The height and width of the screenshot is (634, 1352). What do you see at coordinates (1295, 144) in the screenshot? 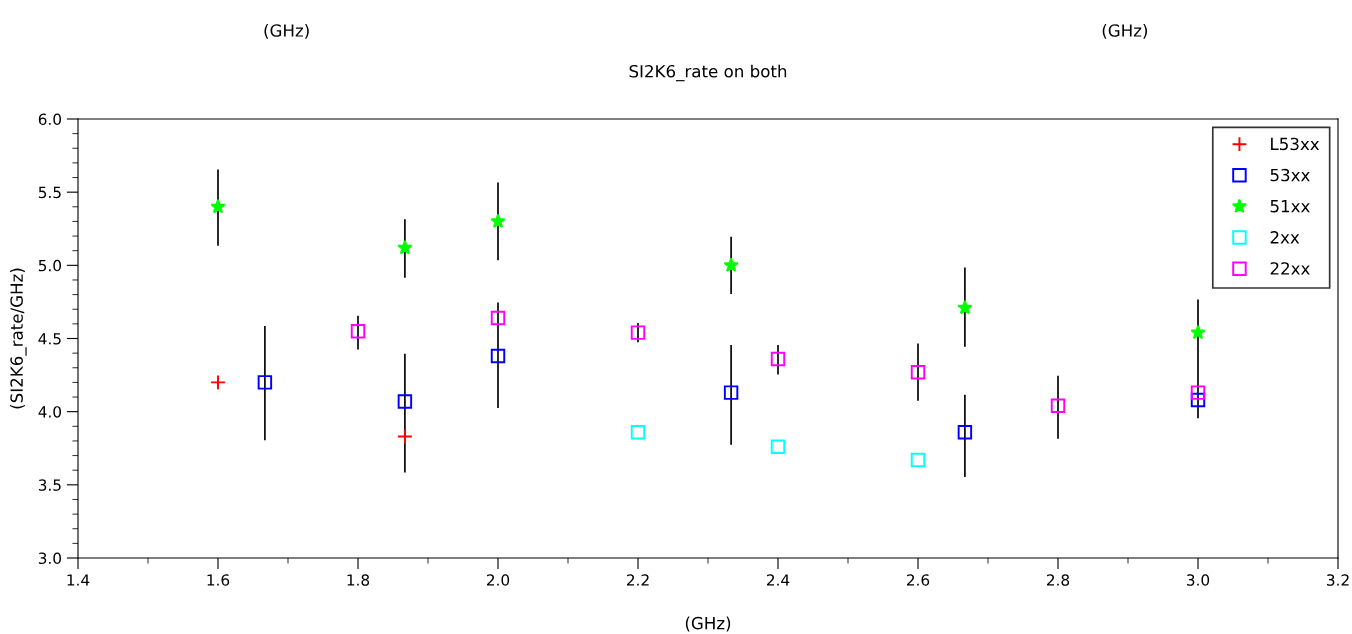
I see `legend-label: L53xx` at bounding box center [1295, 144].